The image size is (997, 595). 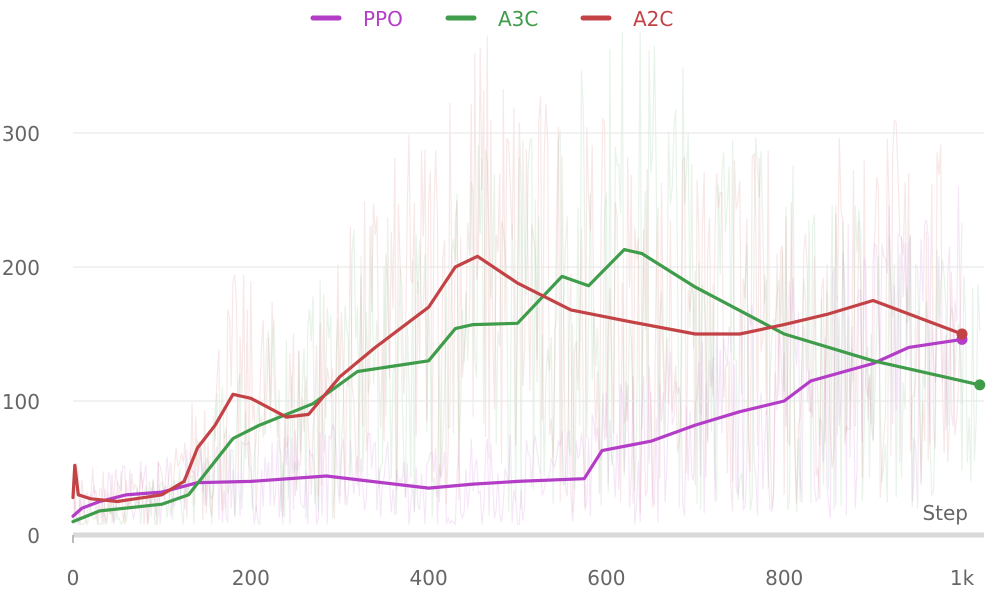 What do you see at coordinates (962, 578) in the screenshot?
I see `x-tick-label-5: 1k` at bounding box center [962, 578].